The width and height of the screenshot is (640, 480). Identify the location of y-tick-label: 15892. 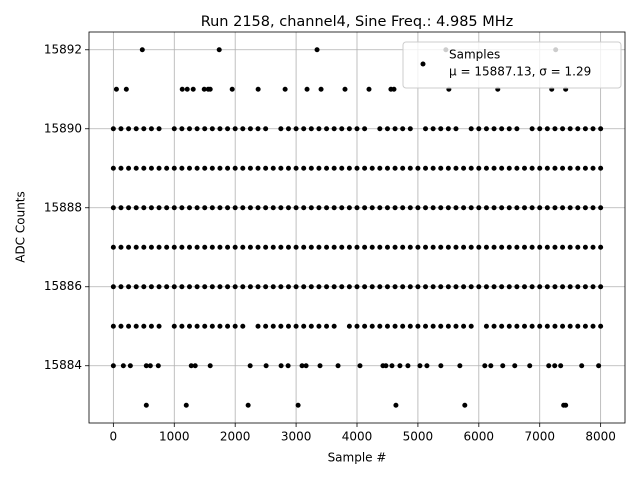
(63, 49).